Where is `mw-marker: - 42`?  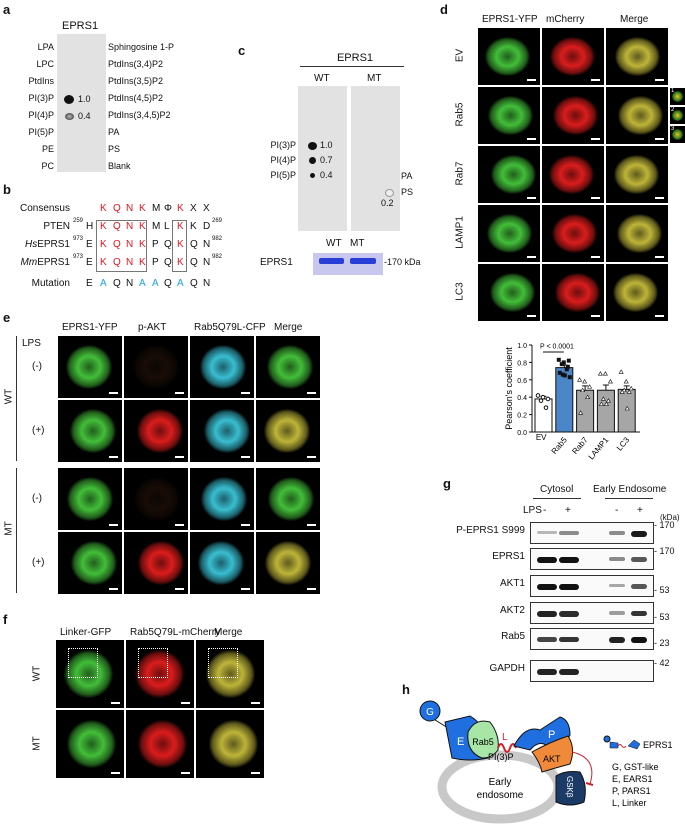 mw-marker: - 42 is located at coordinates (662, 663).